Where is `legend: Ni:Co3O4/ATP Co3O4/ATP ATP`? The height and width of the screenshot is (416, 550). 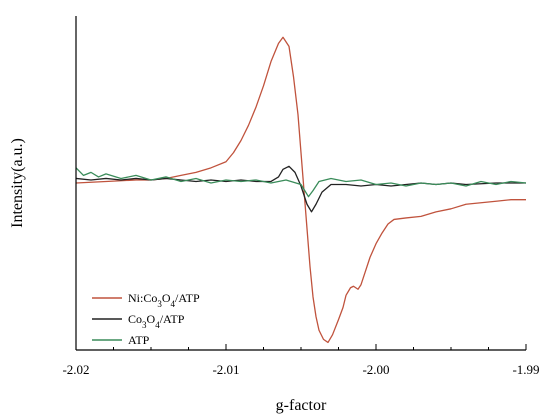 legend: Ni:Co3O4/ATP Co3O4/ATP ATP is located at coordinates (146, 319).